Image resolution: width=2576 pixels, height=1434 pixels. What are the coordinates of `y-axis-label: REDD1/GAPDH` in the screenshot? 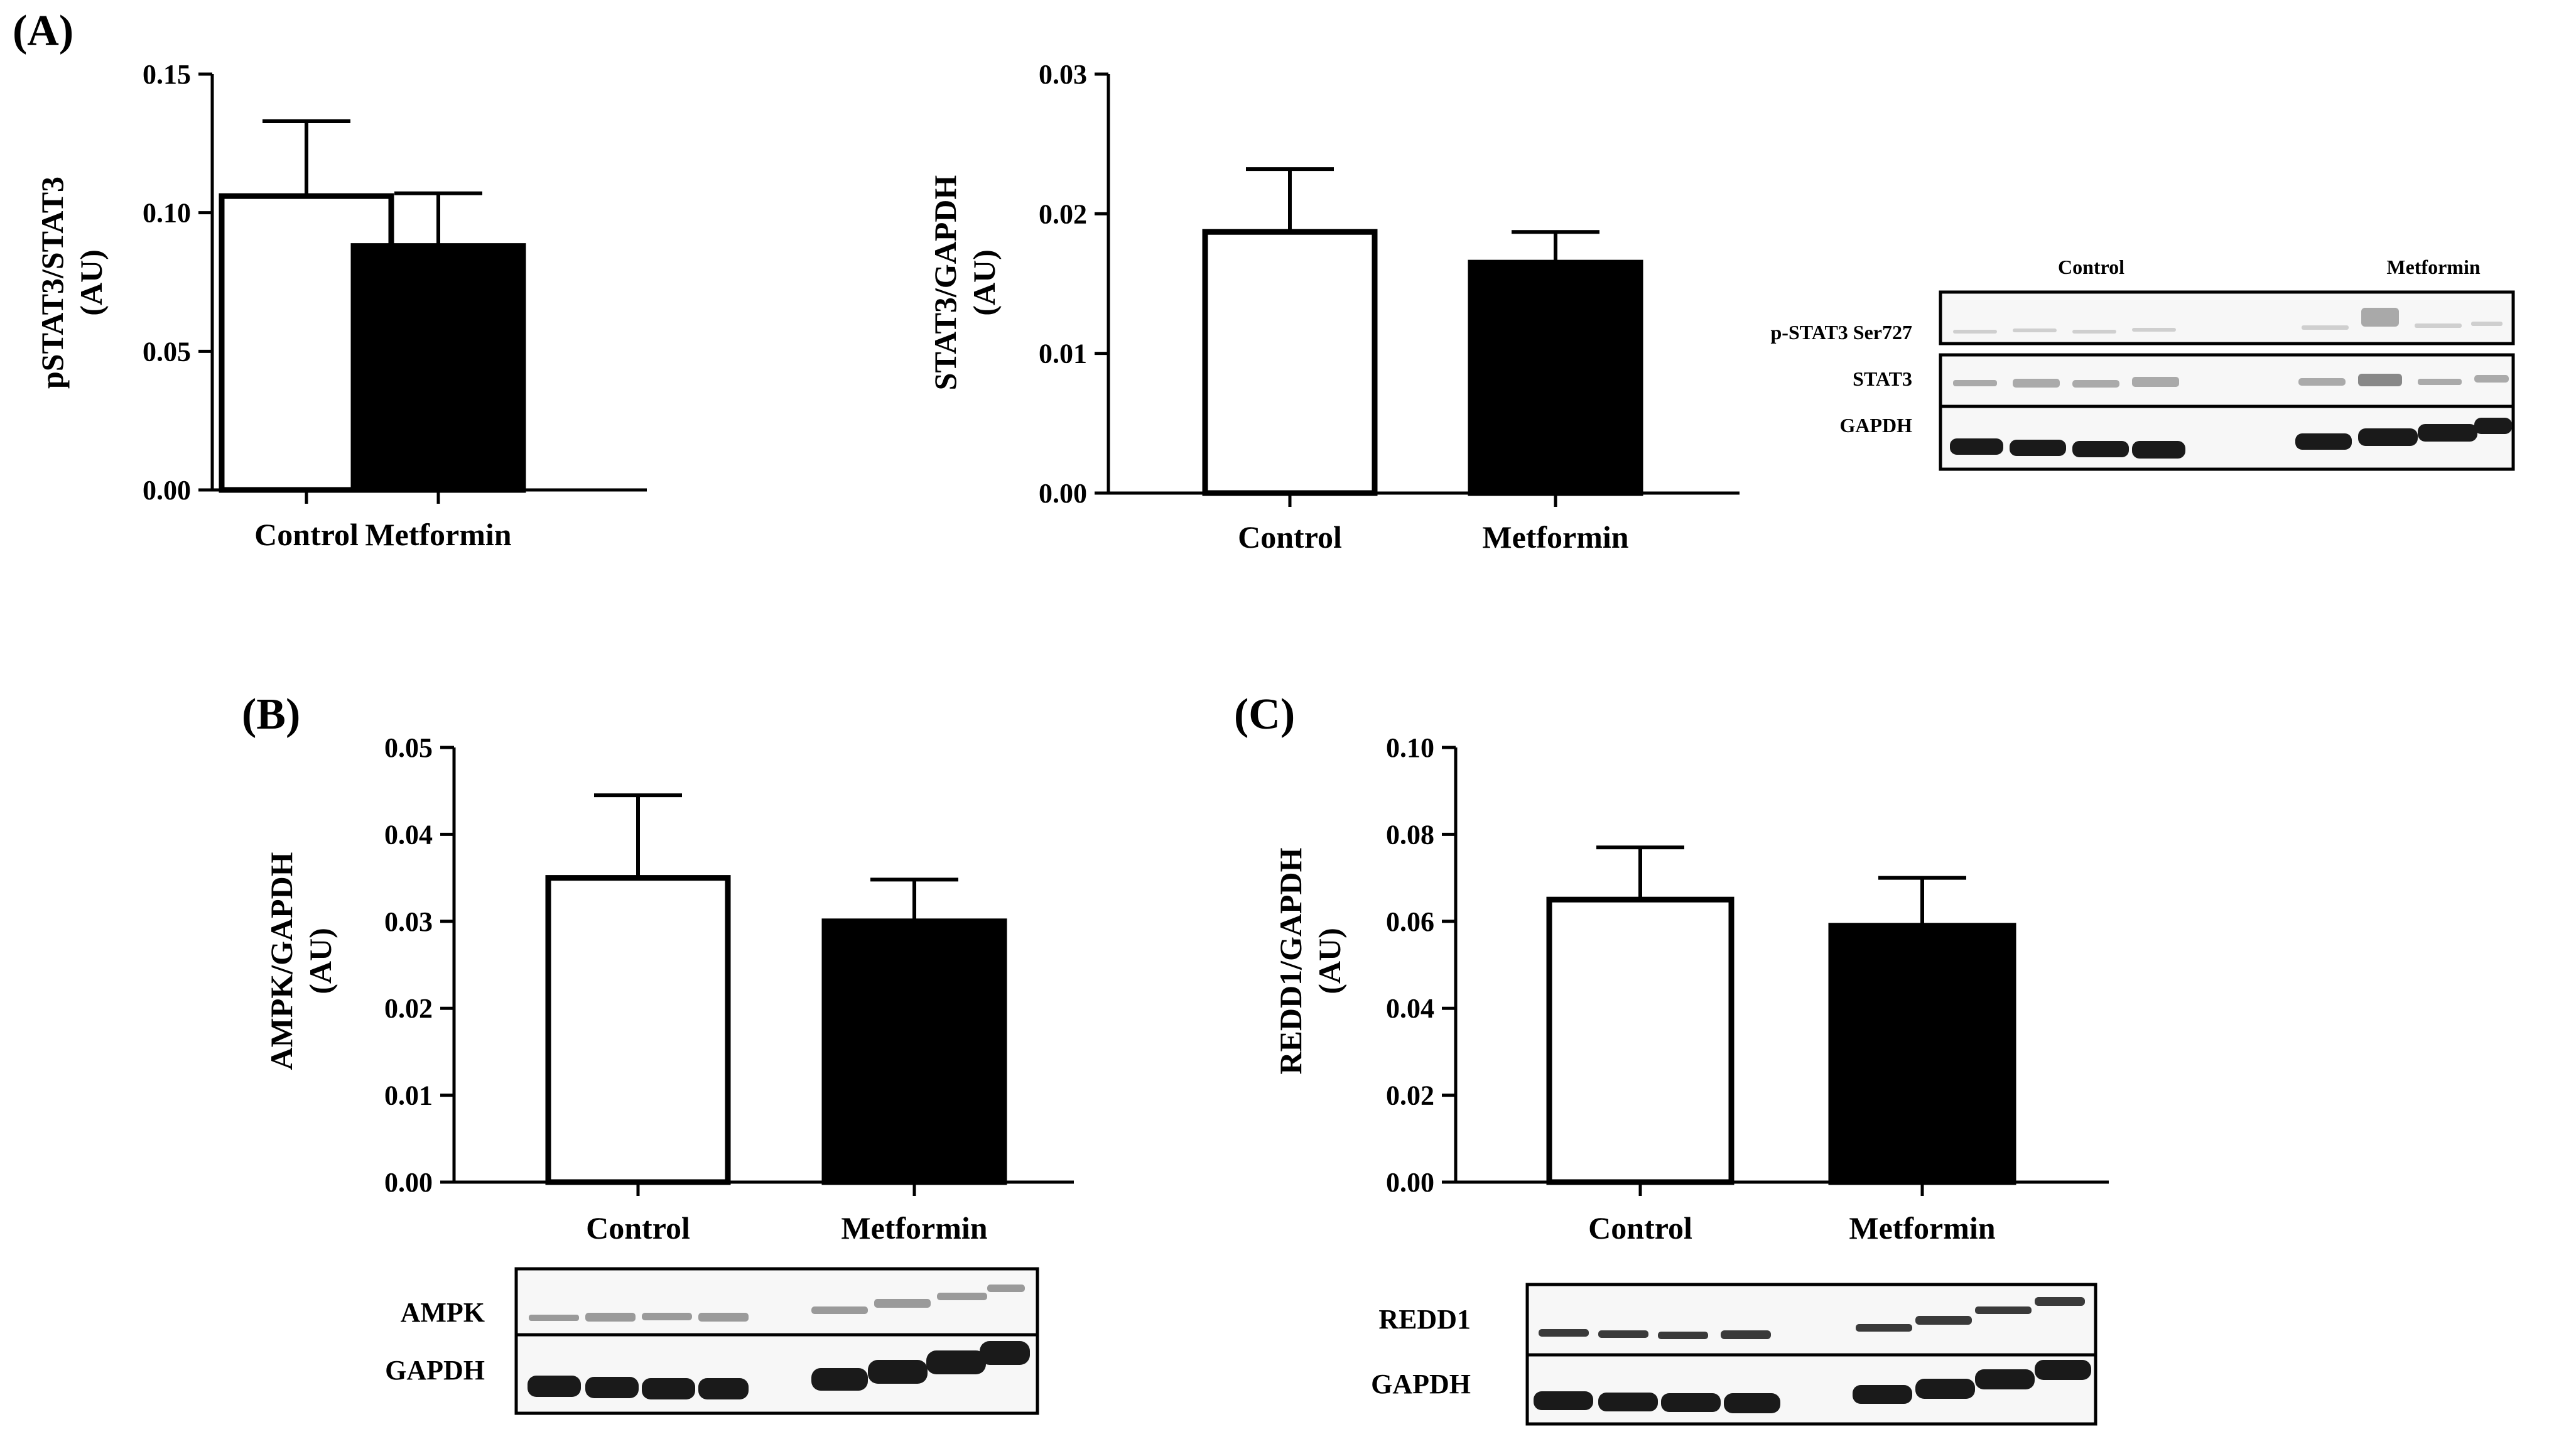 It's located at (1290, 960).